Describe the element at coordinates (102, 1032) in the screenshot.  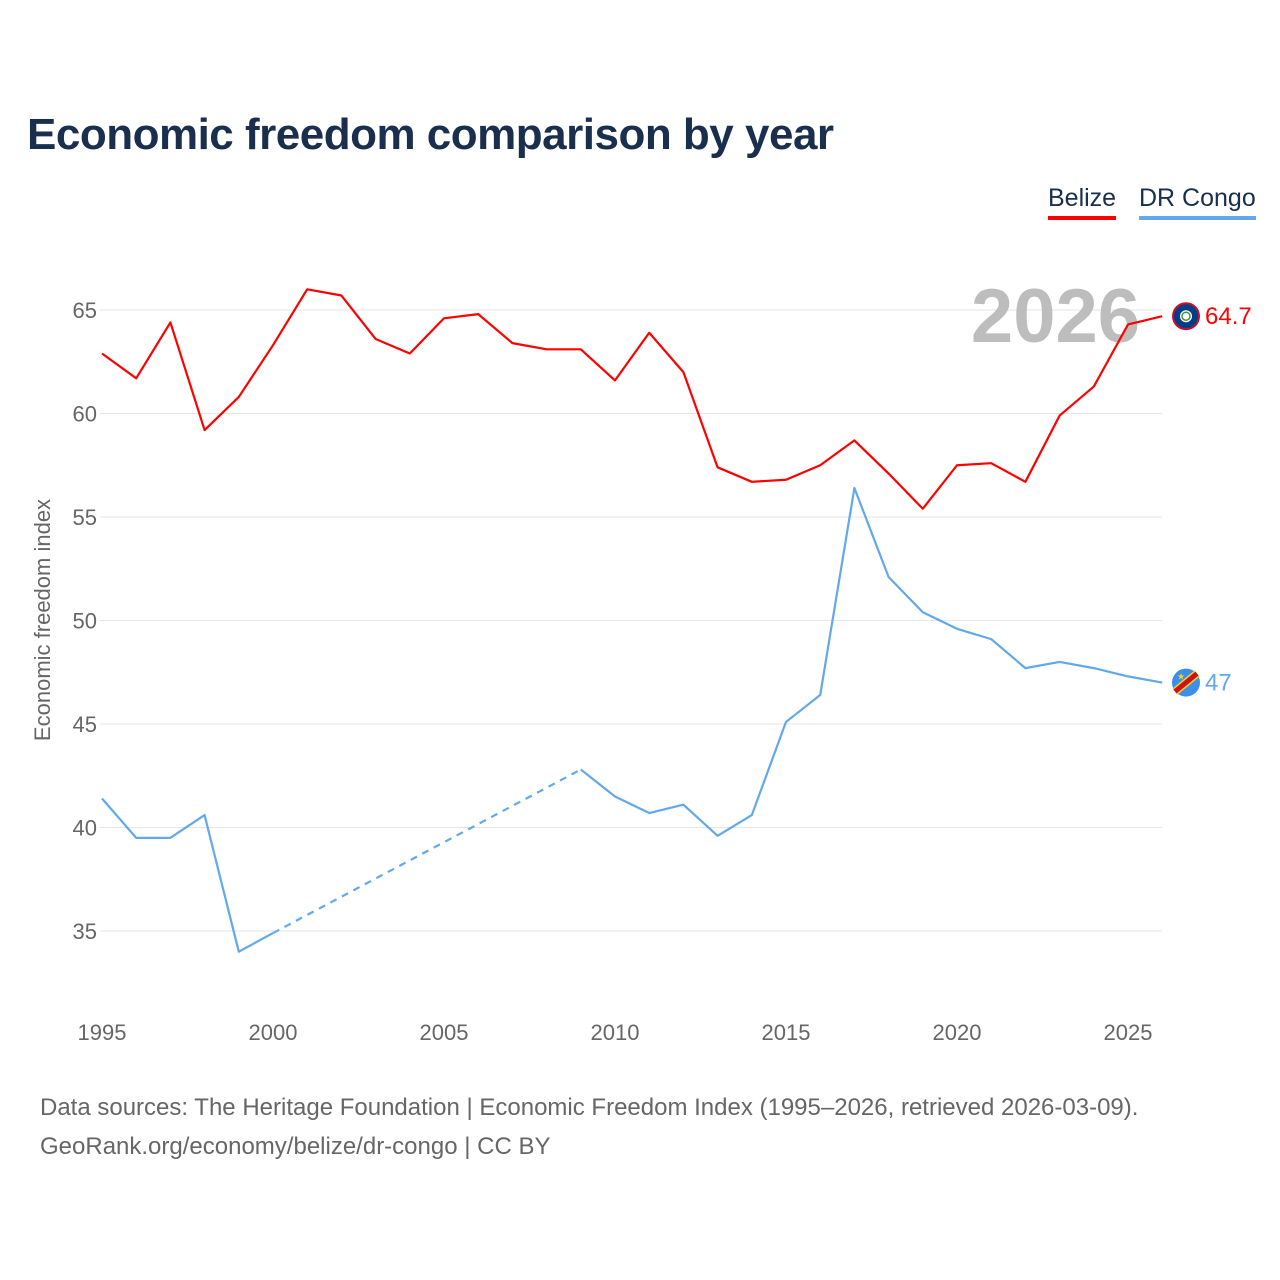
I see `x-tick-label: 1995` at that location.